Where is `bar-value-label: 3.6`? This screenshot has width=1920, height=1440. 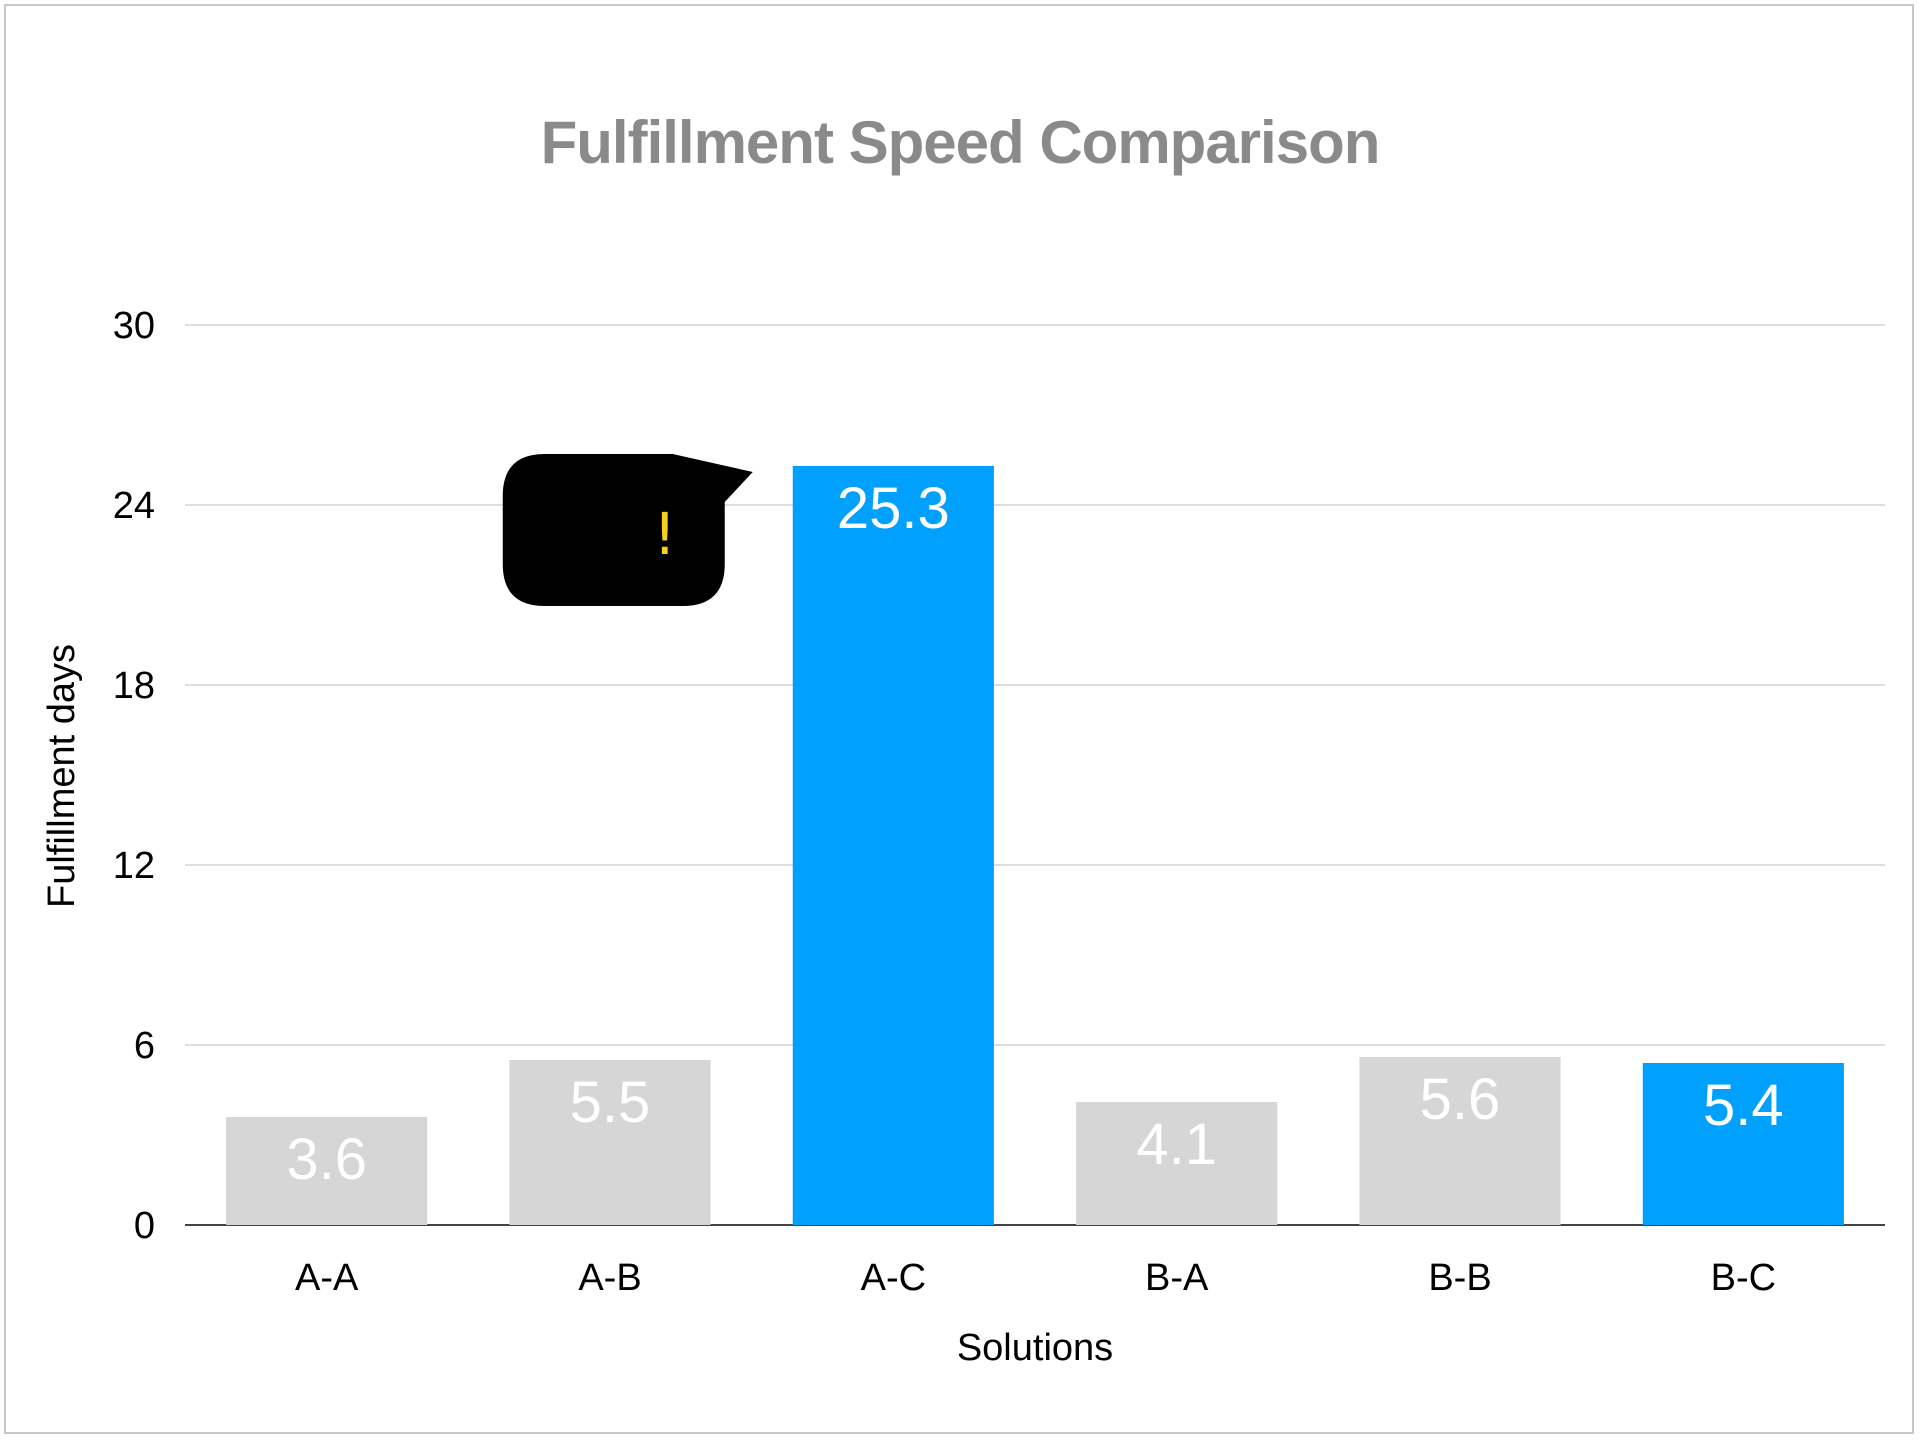
bar-value-label: 3.6 is located at coordinates (326, 1159).